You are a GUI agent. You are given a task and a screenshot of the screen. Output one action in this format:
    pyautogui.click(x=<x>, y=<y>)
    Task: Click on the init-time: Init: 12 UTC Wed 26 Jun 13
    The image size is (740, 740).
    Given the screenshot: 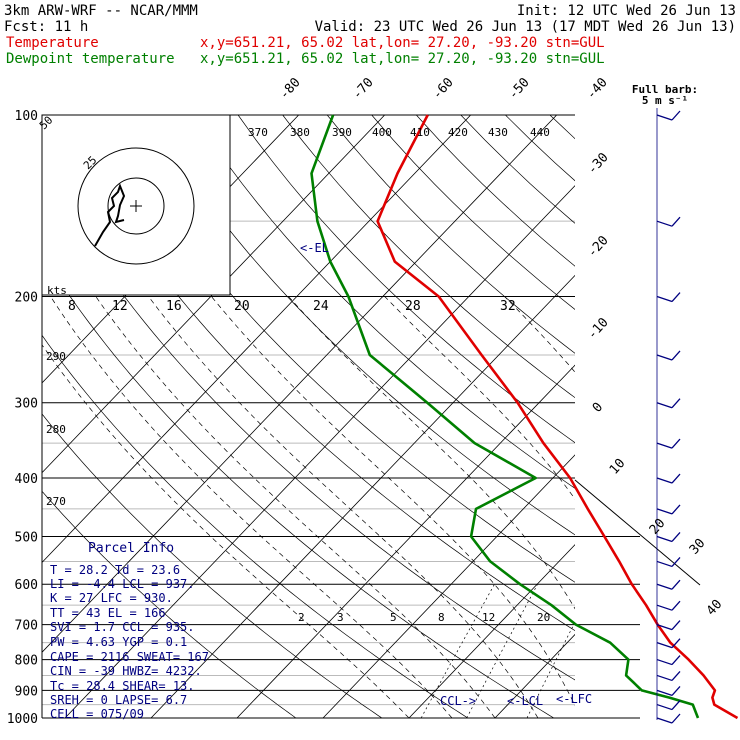 What is the action you would take?
    pyautogui.click(x=626, y=11)
    